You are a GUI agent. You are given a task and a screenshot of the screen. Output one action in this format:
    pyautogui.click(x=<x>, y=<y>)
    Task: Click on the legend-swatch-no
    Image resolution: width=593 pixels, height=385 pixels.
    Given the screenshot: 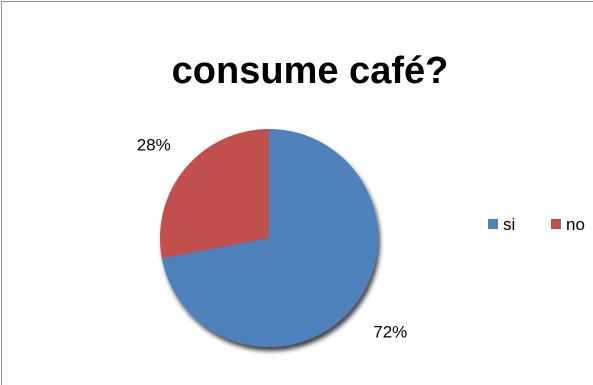 What is the action you would take?
    pyautogui.click(x=556, y=224)
    